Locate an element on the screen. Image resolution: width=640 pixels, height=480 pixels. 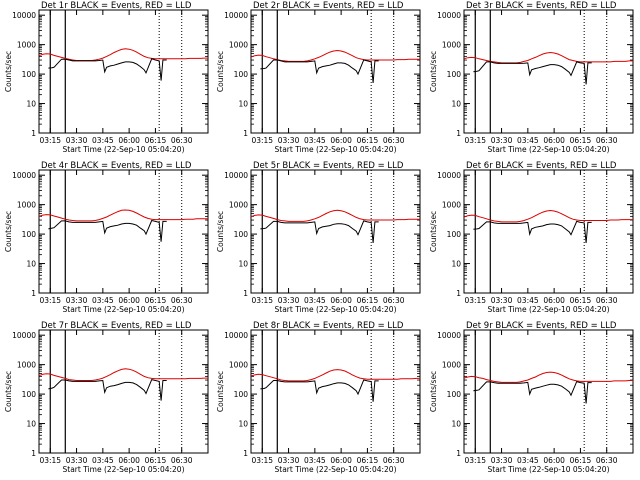
panel-title: Det 1r BLACK = Events, RED = LLD is located at coordinates (116, 6).